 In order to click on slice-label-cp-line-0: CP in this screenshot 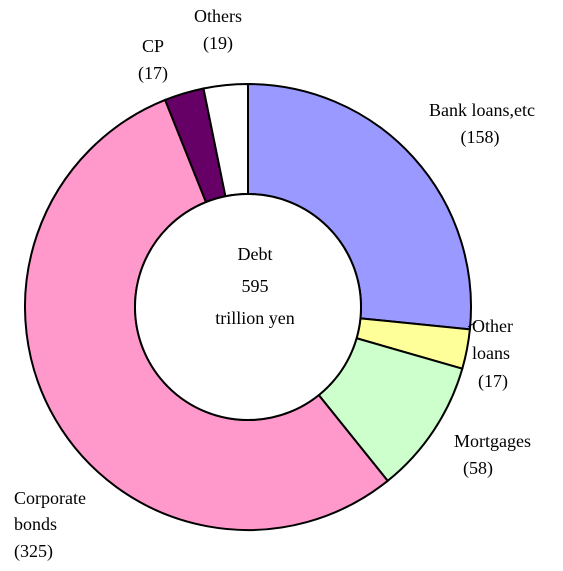, I will do `click(153, 46)`.